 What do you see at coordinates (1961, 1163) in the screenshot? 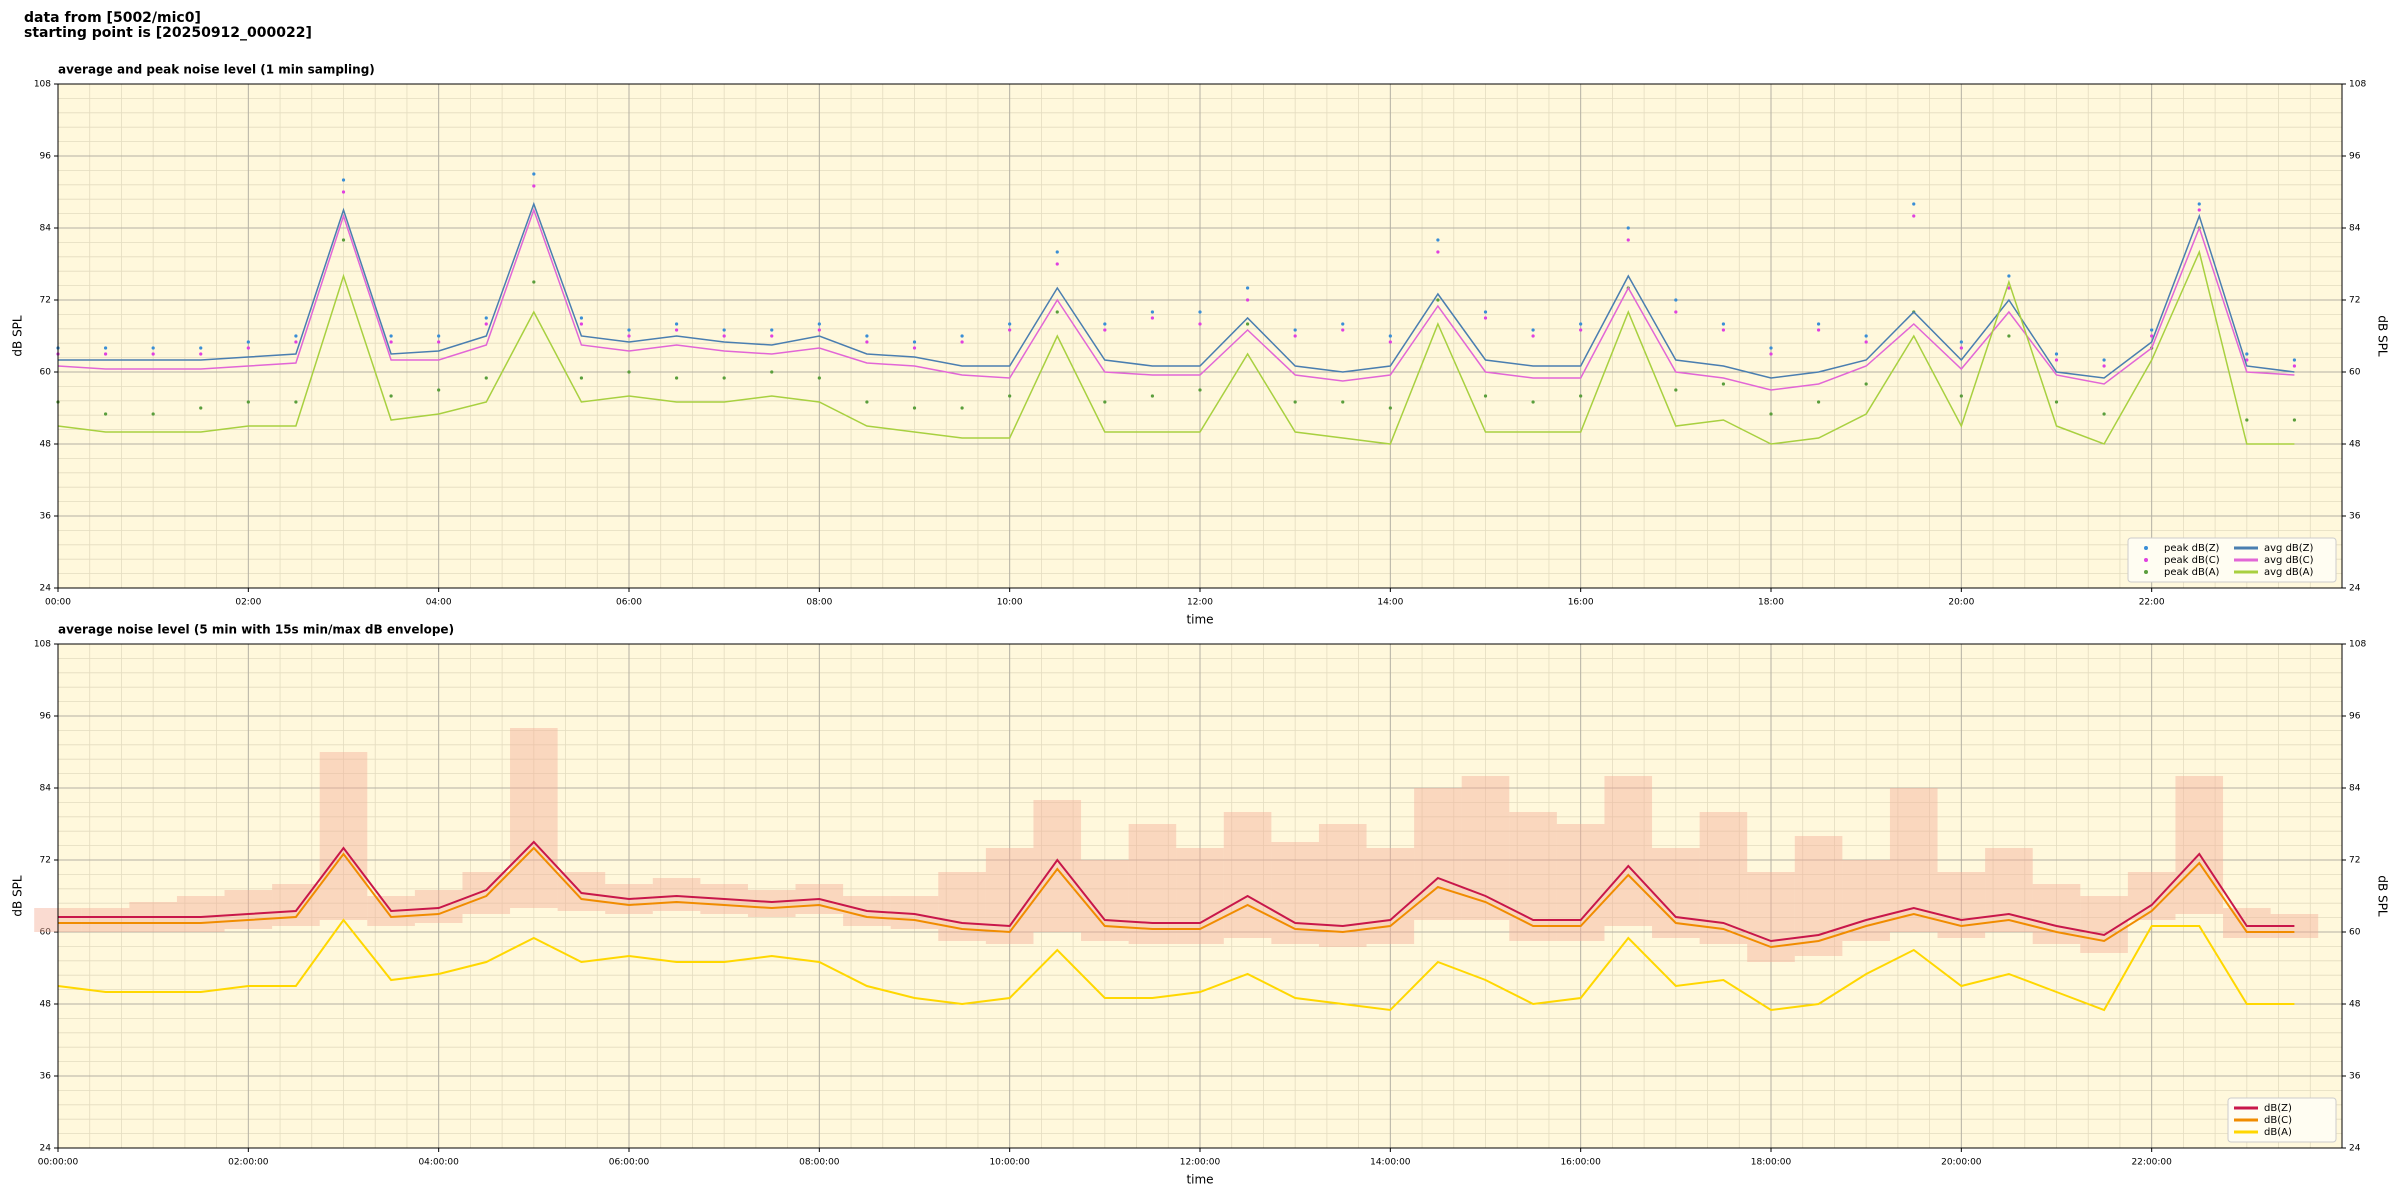
I see `x-tick-label: 20:00:00` at bounding box center [1961, 1163].